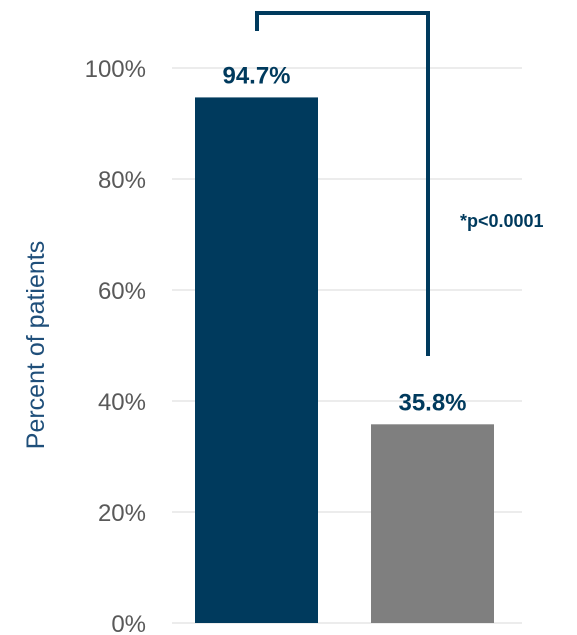 The height and width of the screenshot is (635, 577). I want to click on y-tick-label: 60%, so click(122, 291).